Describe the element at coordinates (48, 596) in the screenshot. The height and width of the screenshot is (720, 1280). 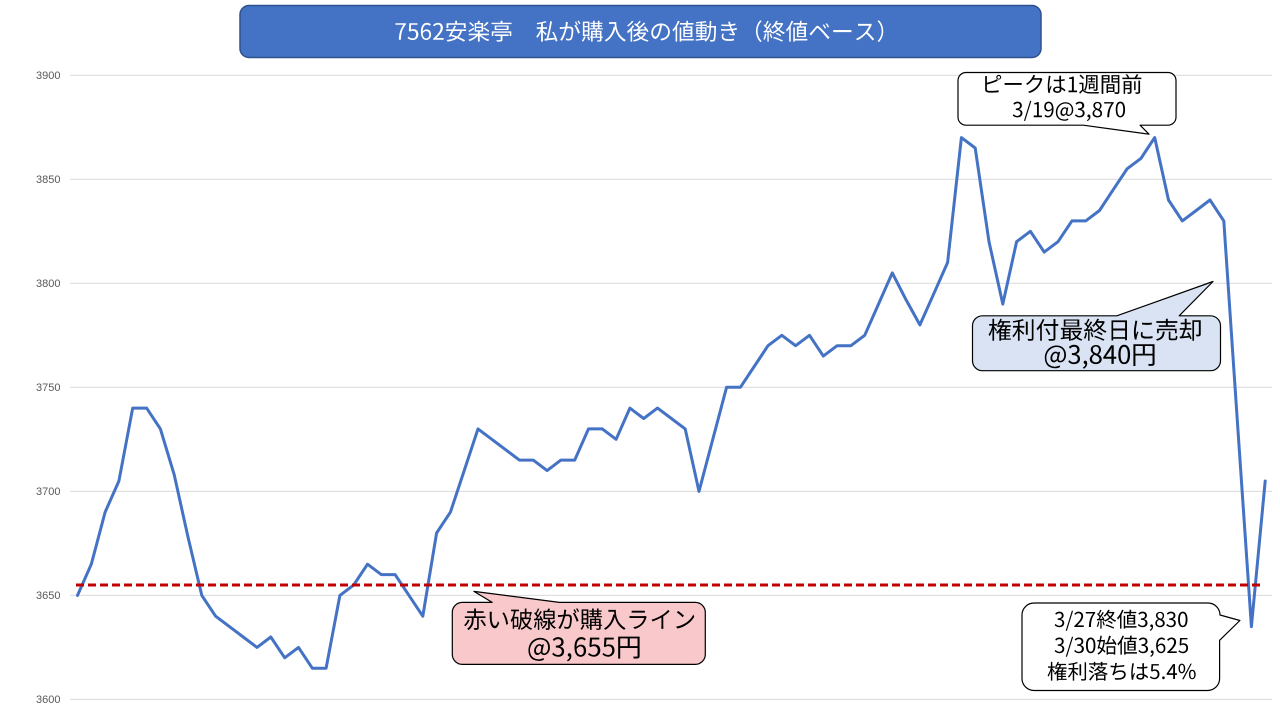
I see `svg-text: 3650` at that location.